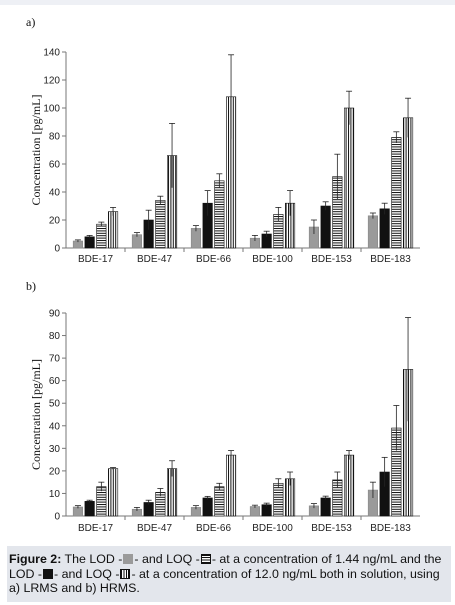 The image size is (455, 605). I want to click on chart-b-category-label: BDE-17, so click(95, 528).